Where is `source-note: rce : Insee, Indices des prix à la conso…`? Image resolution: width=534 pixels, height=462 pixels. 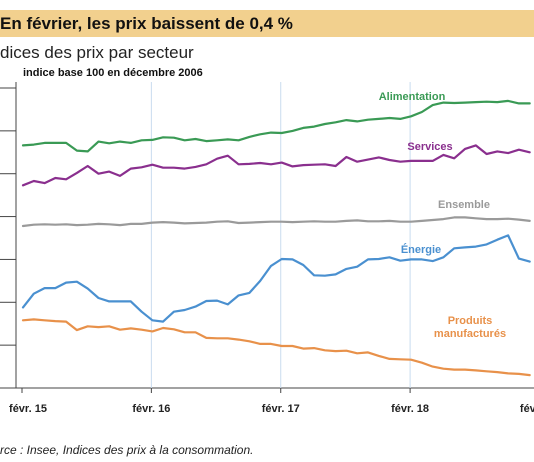 source-note: rce : Insee, Indices des prix à la conso… is located at coordinates (127, 450).